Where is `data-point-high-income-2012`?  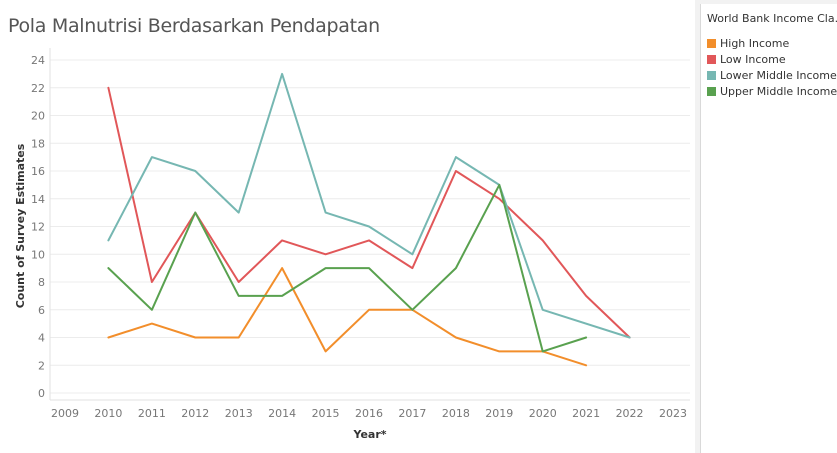 data-point-high-income-2012 is located at coordinates (195, 338).